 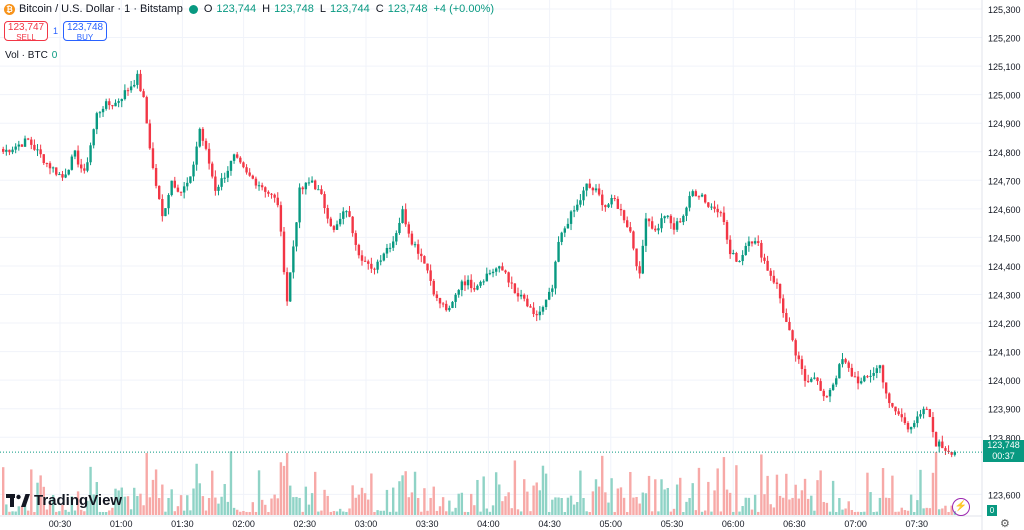 What do you see at coordinates (101, 9) in the screenshot?
I see `symbol-title: Bitcoin / U.S. Dollar · 1 · Bitstamp` at bounding box center [101, 9].